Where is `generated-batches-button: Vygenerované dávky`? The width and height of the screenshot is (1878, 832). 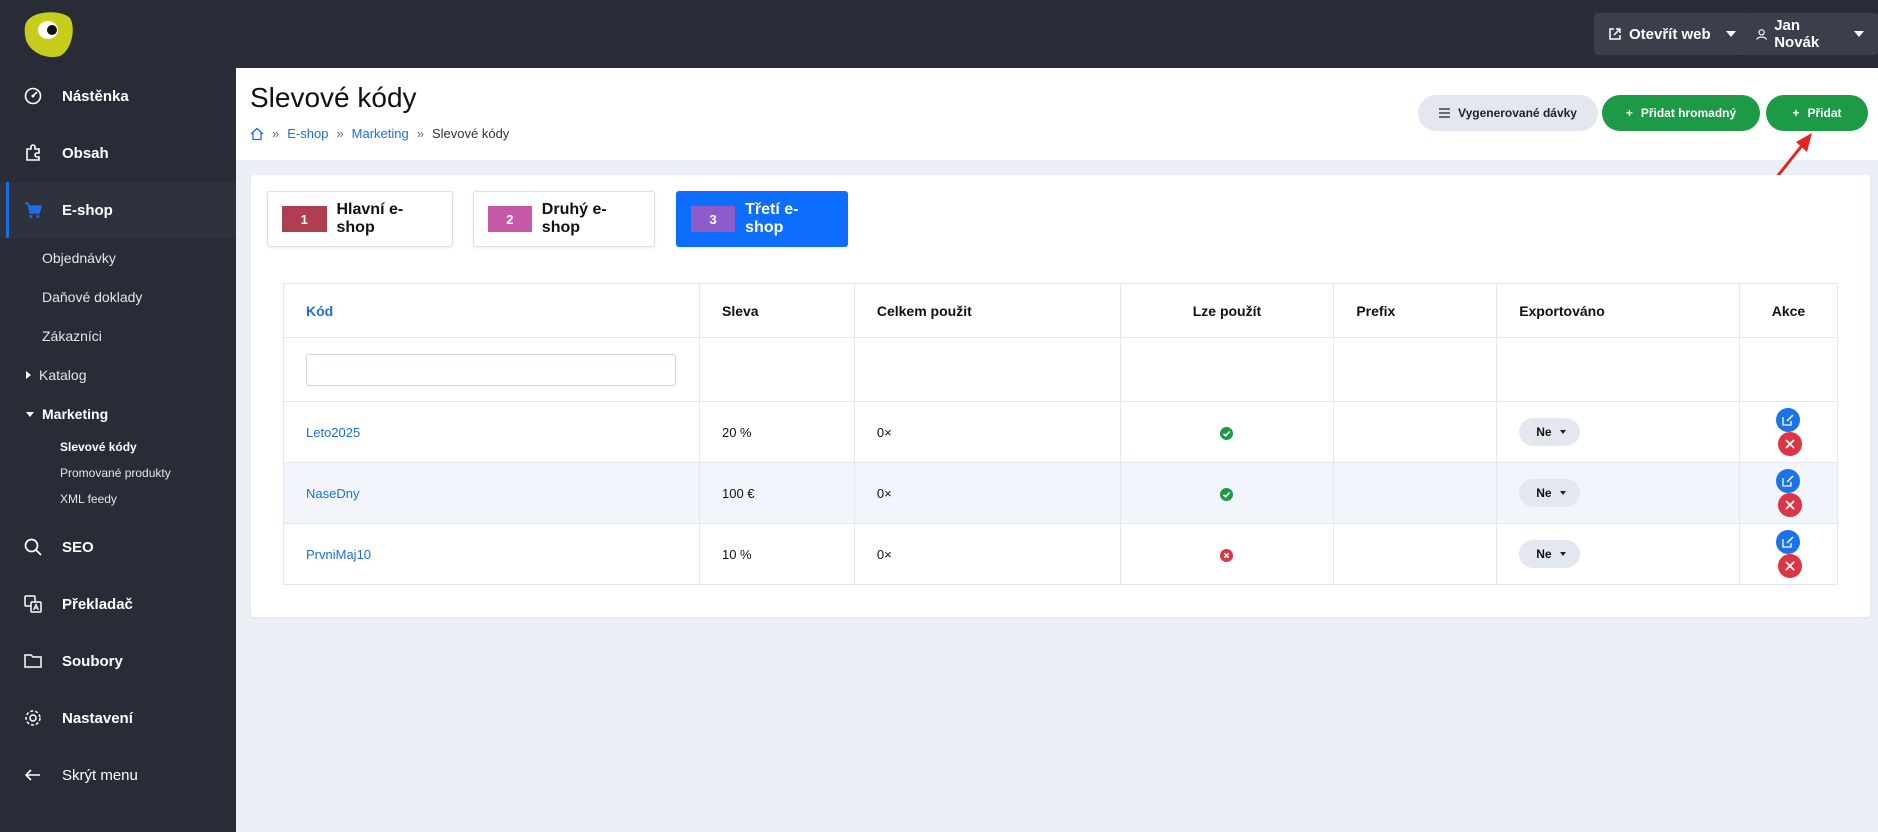 generated-batches-button: Vygenerované dávky is located at coordinates (1508, 113).